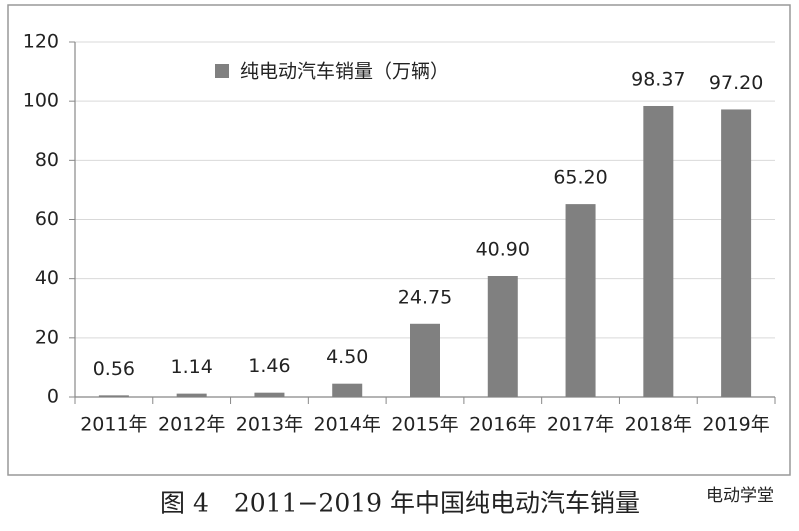 This screenshot has width=799, height=531. I want to click on y-tick-label: 40, so click(47, 278).